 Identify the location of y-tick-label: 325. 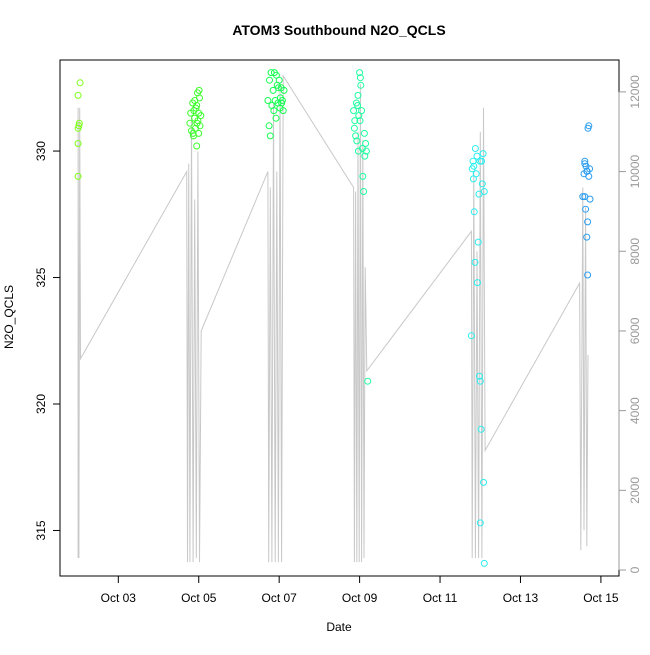
(41, 277).